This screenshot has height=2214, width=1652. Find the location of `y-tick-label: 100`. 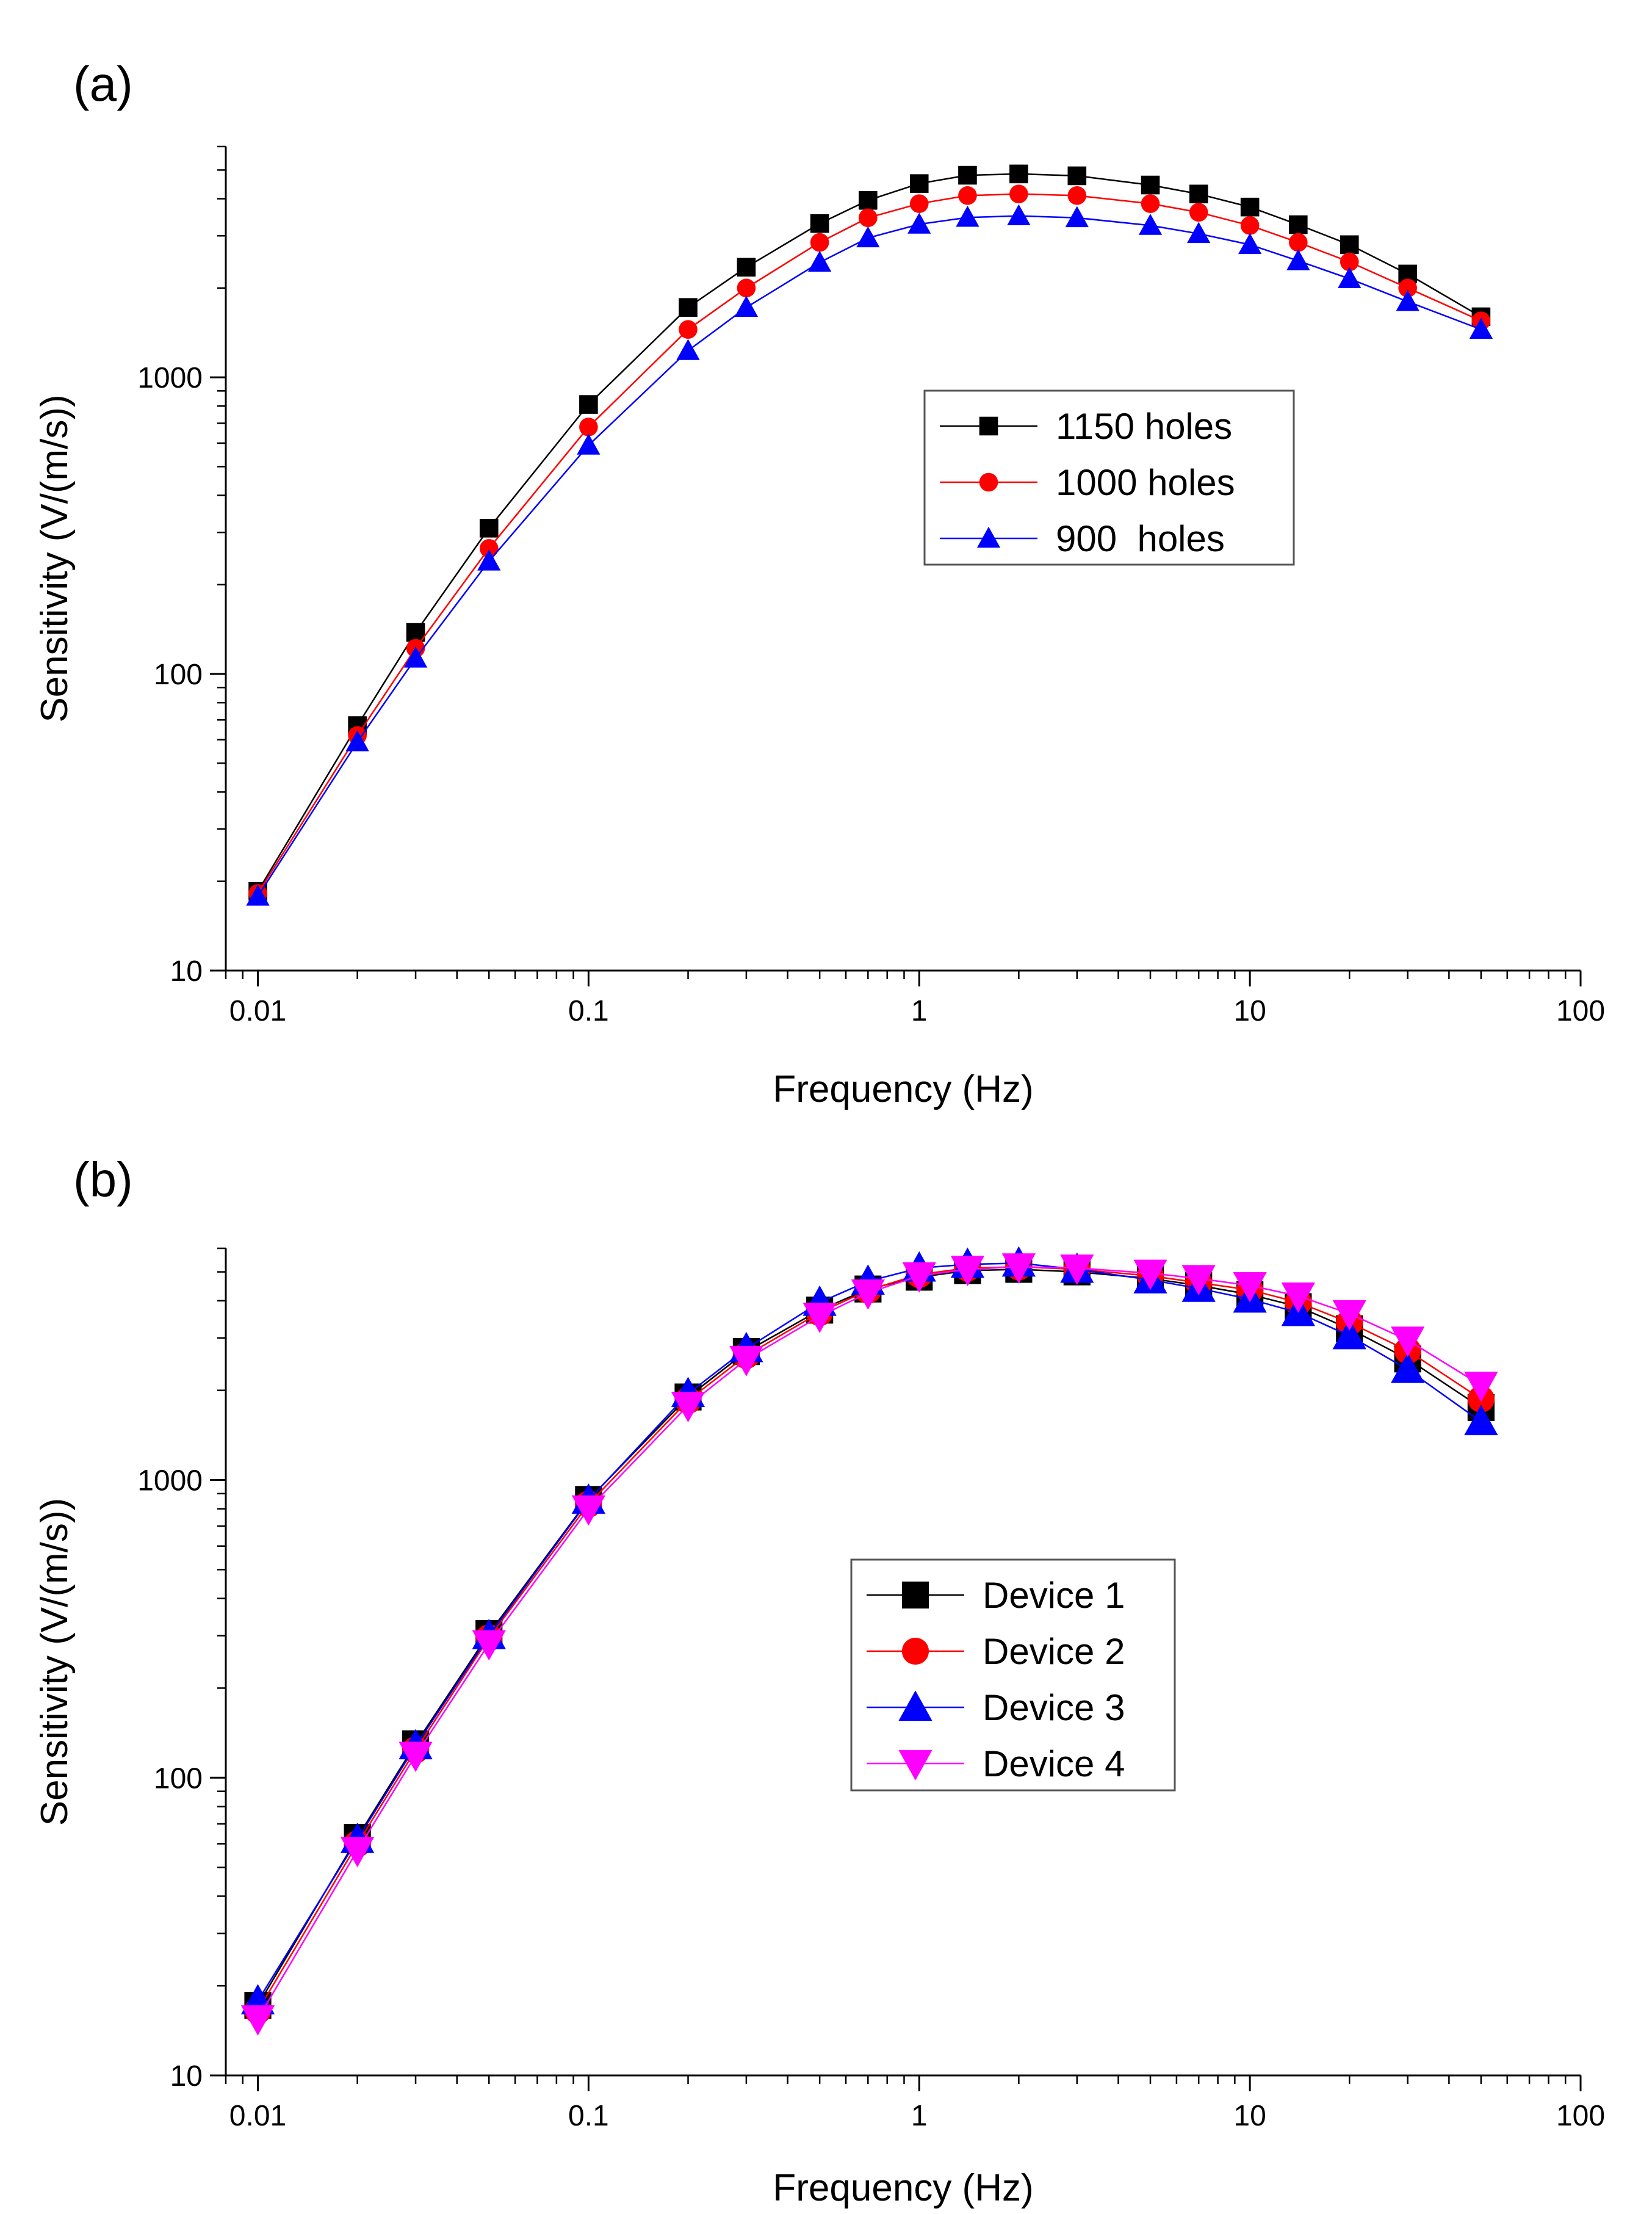

y-tick-label: 100 is located at coordinates (178, 675).